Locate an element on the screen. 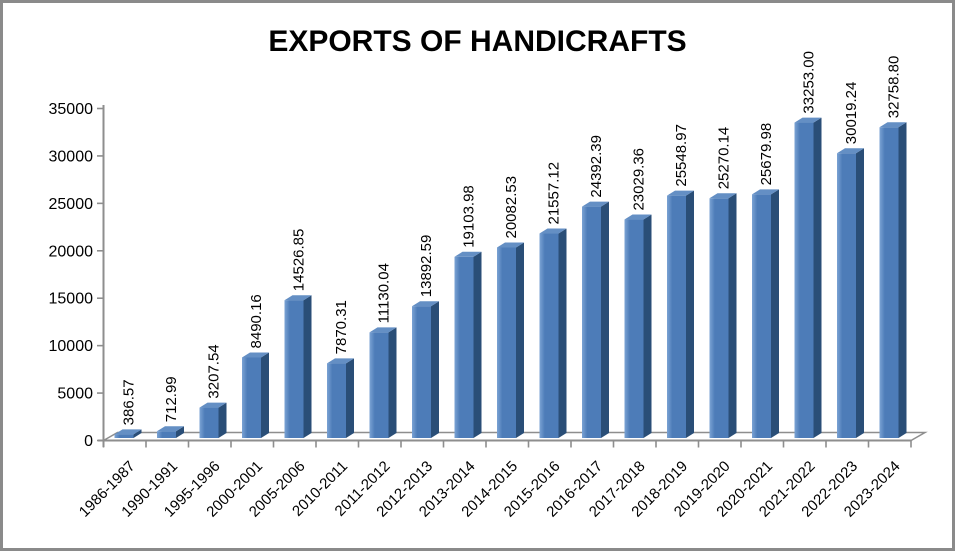 Image resolution: width=961 pixels, height=560 pixels. value-label: 386.57 is located at coordinates (129, 402).